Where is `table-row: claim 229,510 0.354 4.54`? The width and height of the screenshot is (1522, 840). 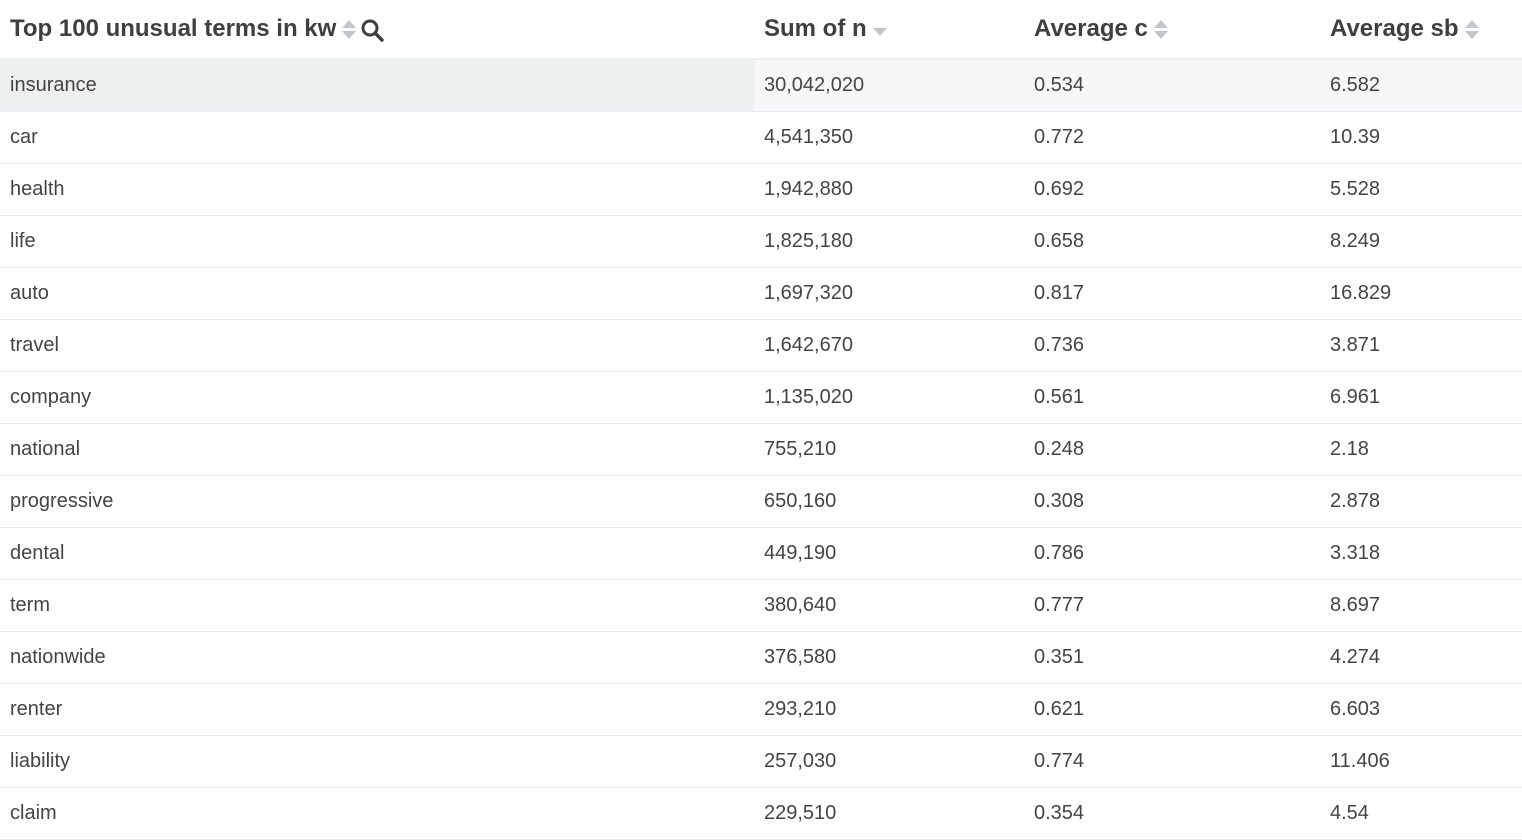
table-row: claim 229,510 0.354 4.54 is located at coordinates (761, 813).